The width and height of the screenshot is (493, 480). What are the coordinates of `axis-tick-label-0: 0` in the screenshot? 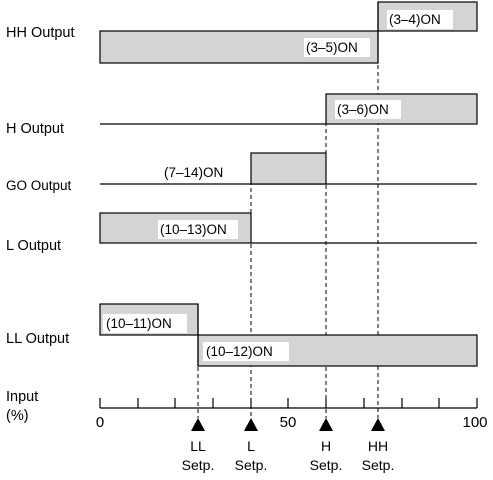 It's located at (100, 422).